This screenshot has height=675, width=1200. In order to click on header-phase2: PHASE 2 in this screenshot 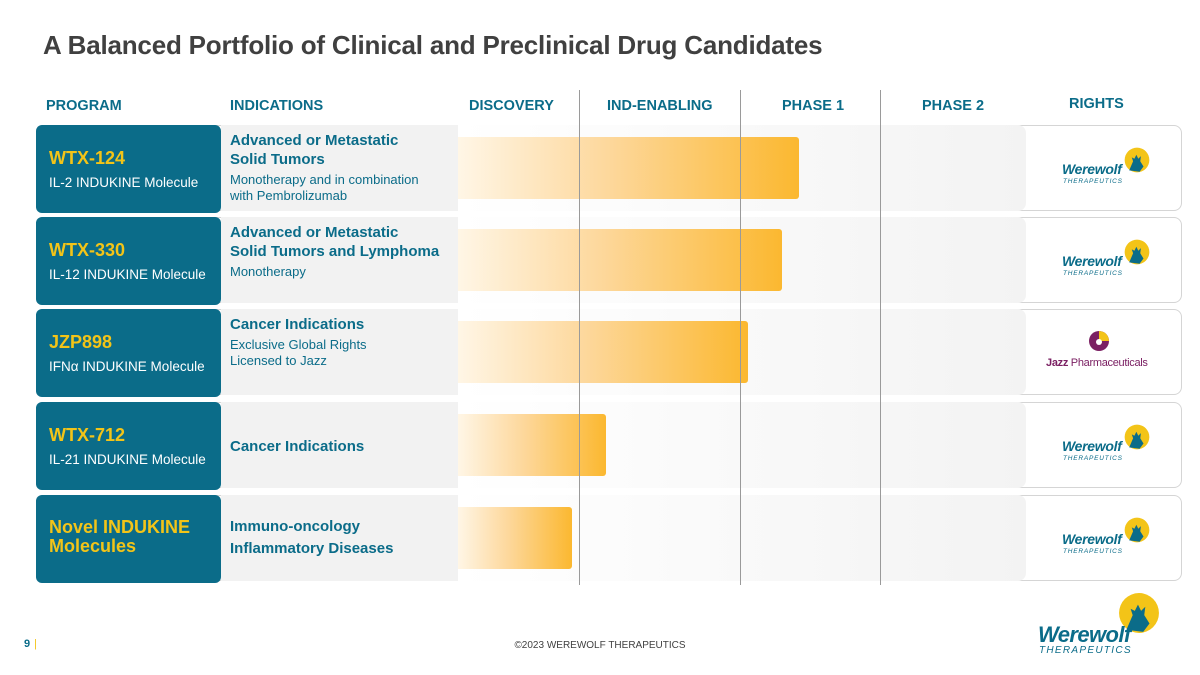, I will do `click(953, 106)`.